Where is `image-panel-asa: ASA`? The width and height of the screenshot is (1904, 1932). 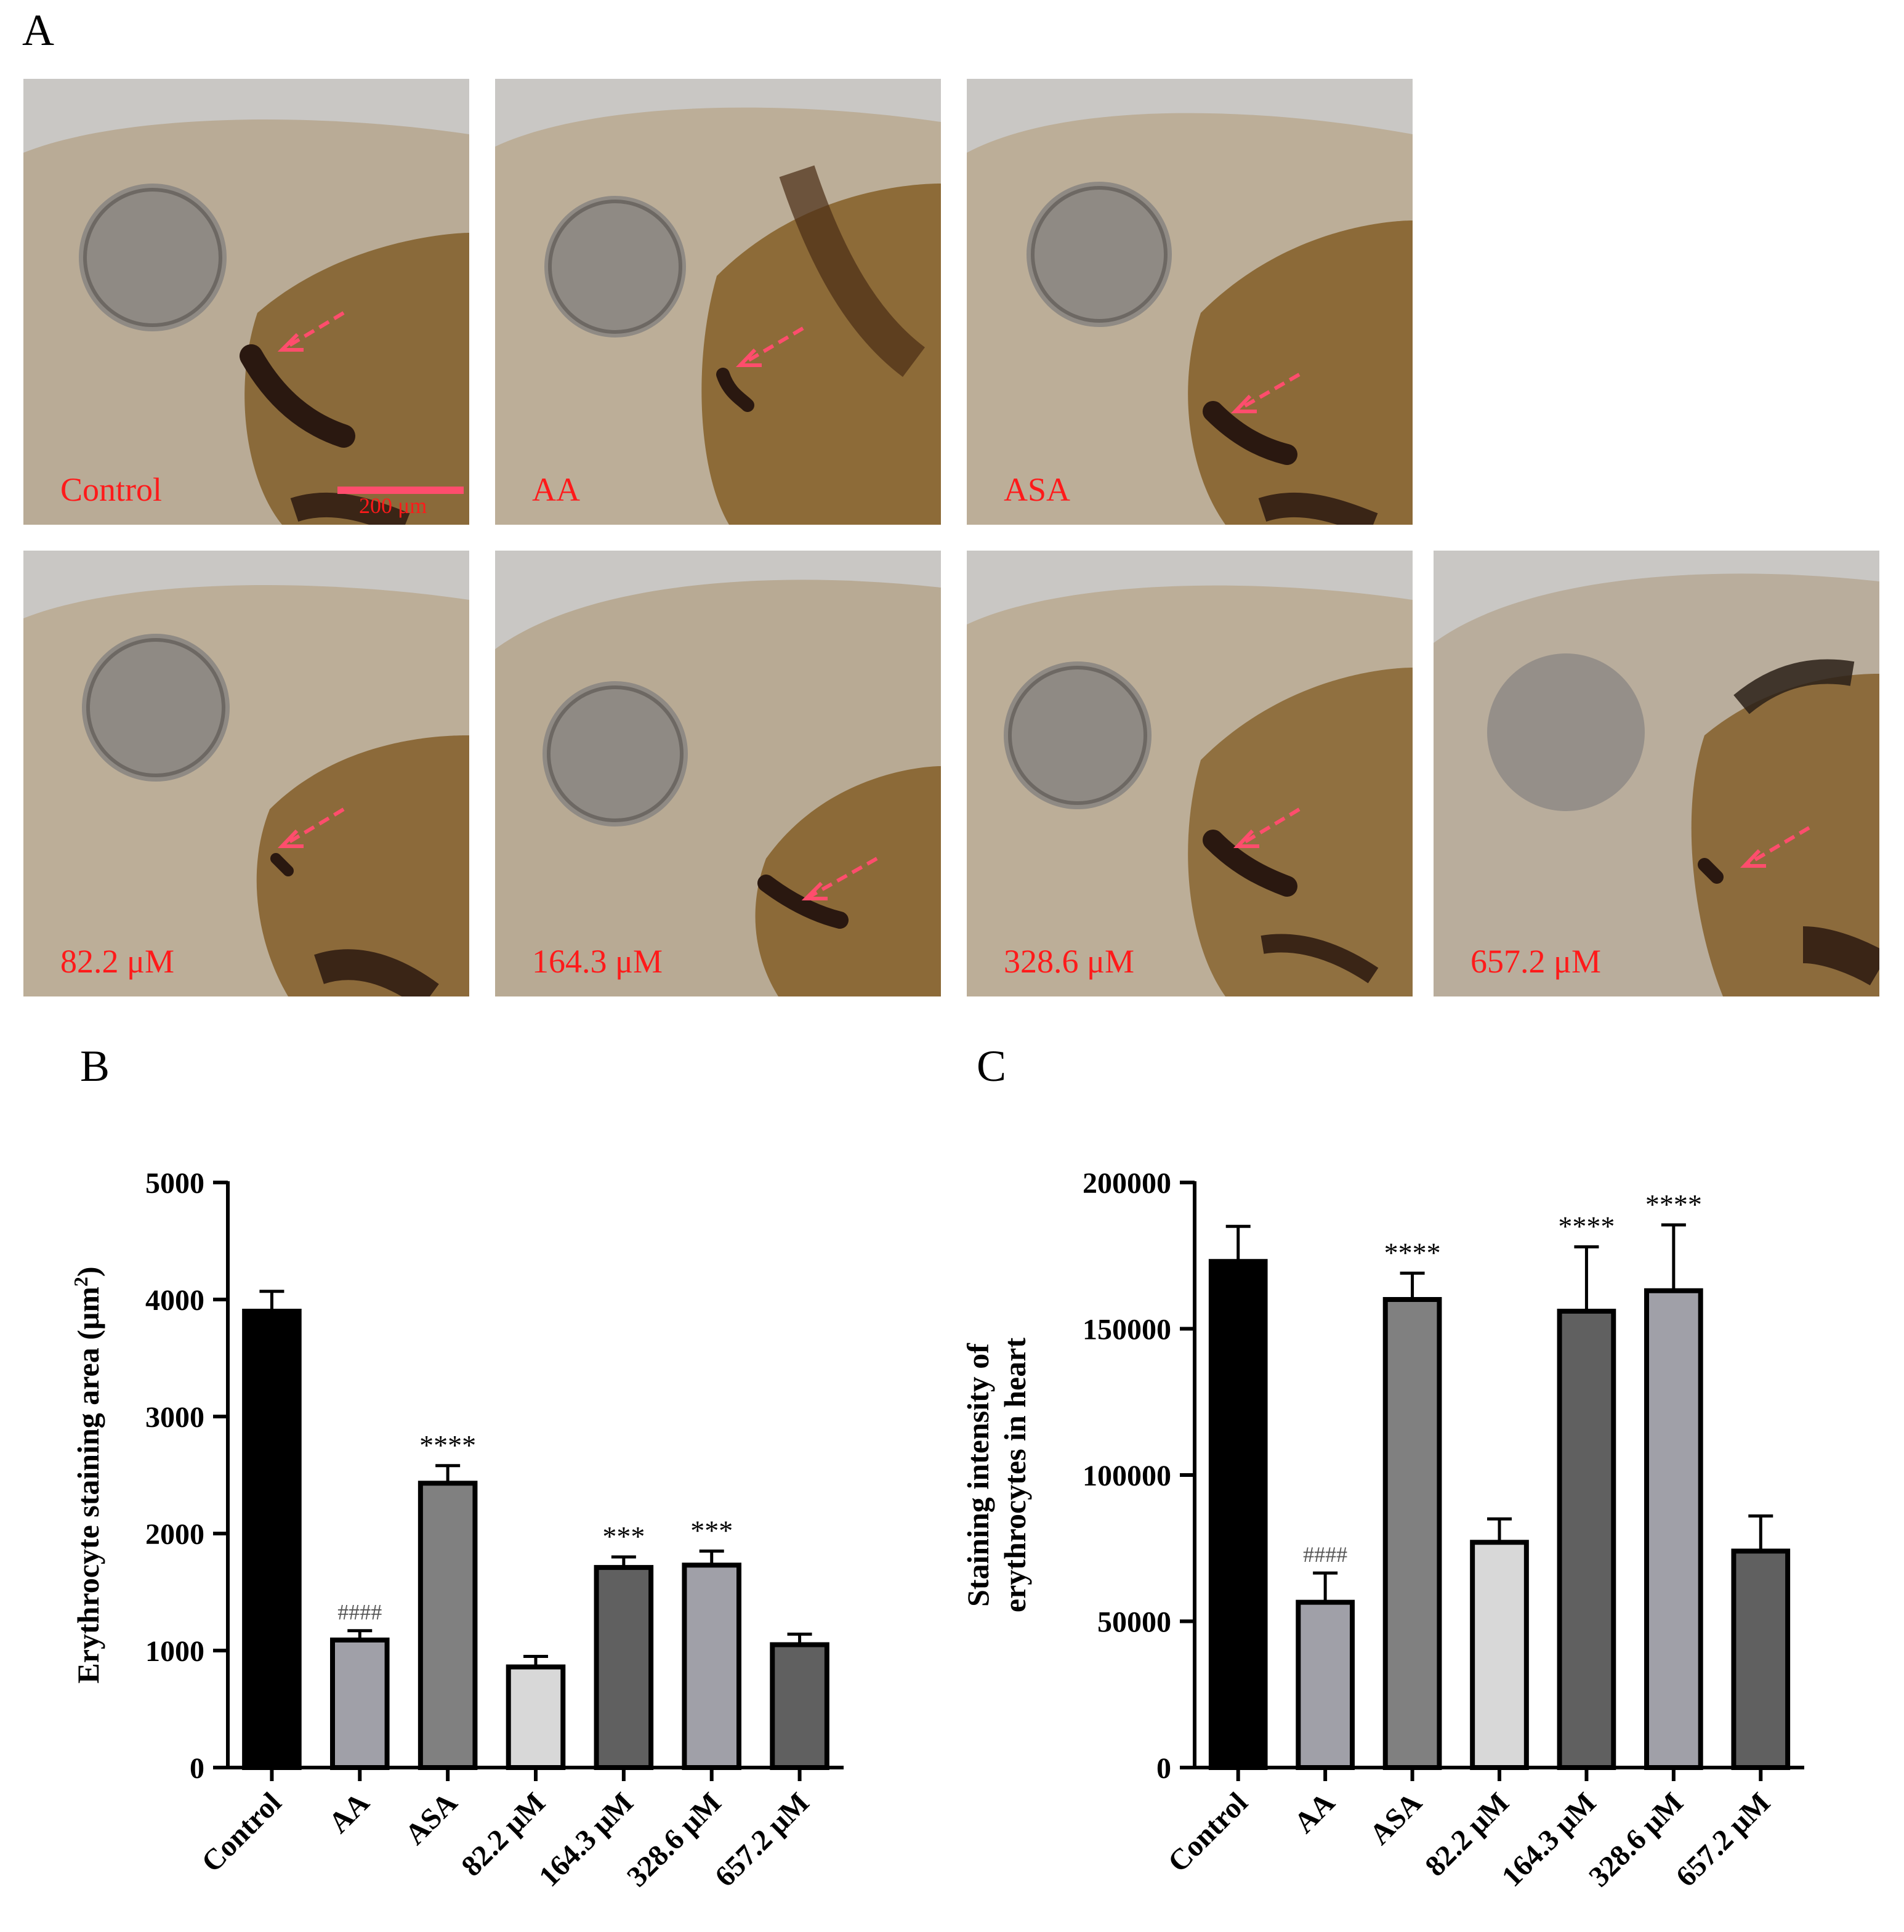
image-panel-asa: ASA is located at coordinates (1190, 302).